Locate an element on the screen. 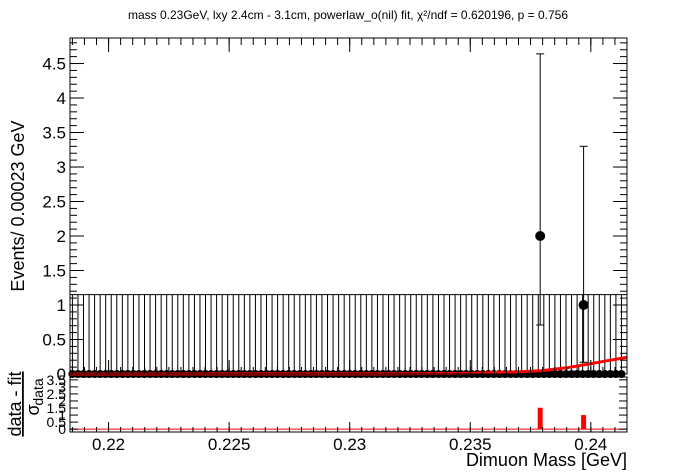 Image resolution: width=696 pixels, height=472 pixels. ratio-y-axis: 00.511.522.533.5 is located at coordinates (337, 404).